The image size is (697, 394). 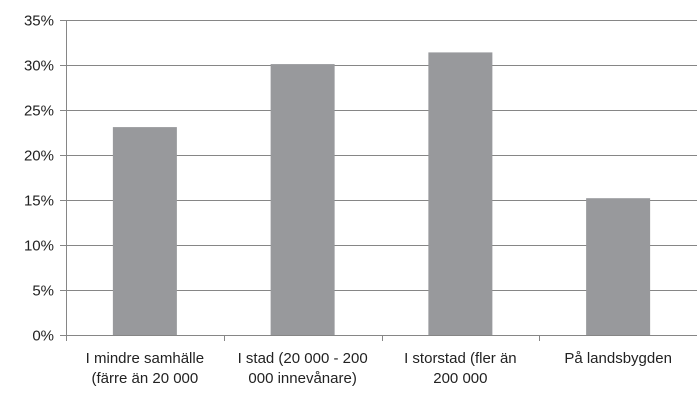 What do you see at coordinates (43, 336) in the screenshot?
I see `y-tick-label: 0%` at bounding box center [43, 336].